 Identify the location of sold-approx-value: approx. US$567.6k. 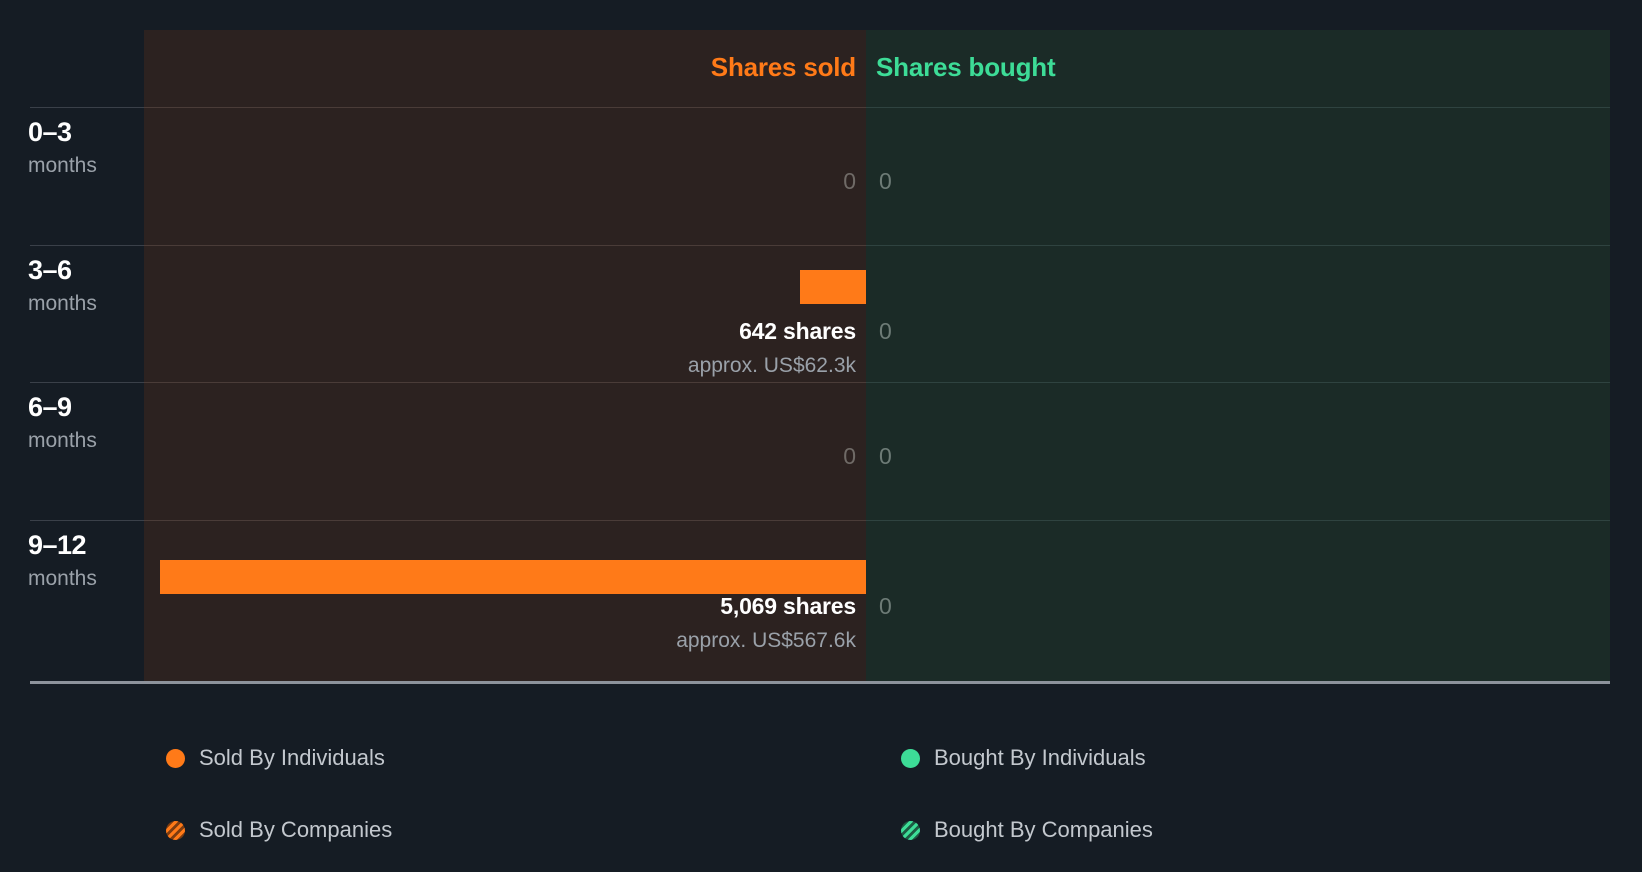
(766, 640).